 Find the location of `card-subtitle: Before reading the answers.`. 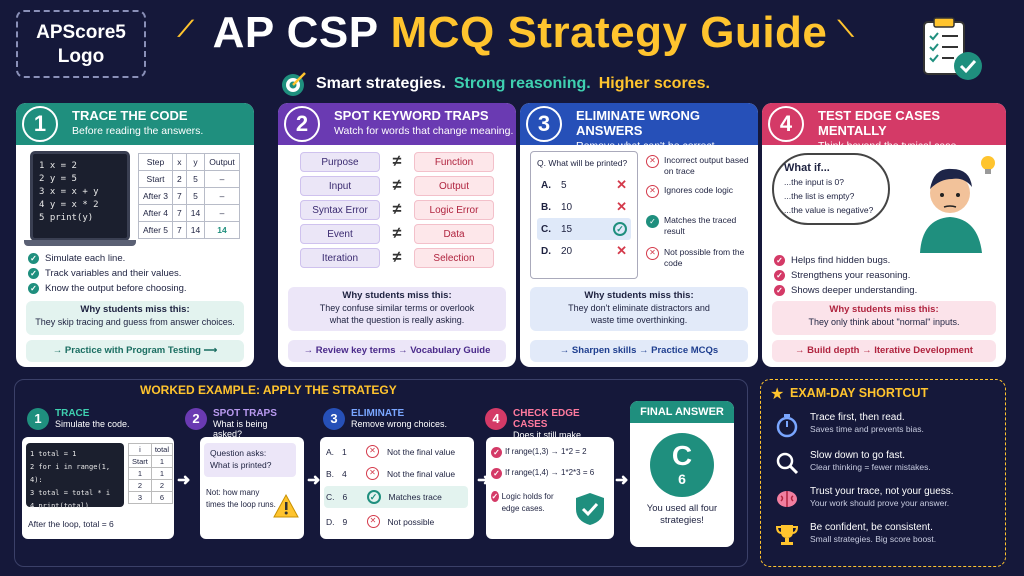

card-subtitle: Before reading the answers. is located at coordinates (138, 131).